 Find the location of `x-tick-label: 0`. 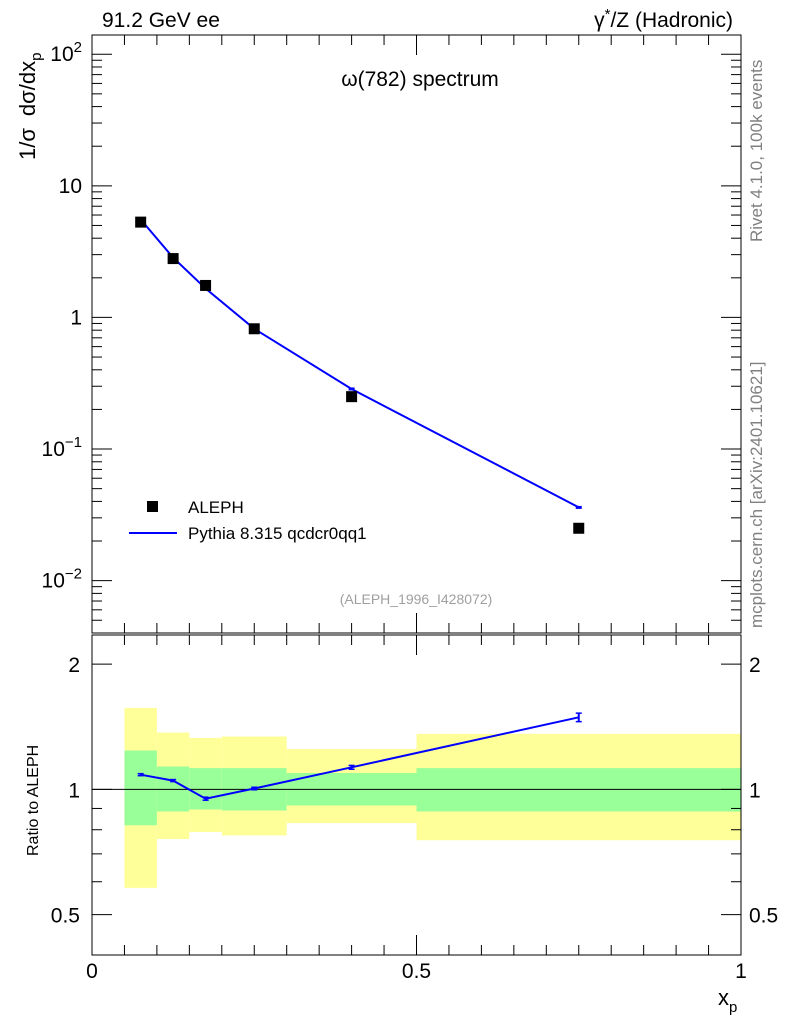

x-tick-label: 0 is located at coordinates (92, 971).